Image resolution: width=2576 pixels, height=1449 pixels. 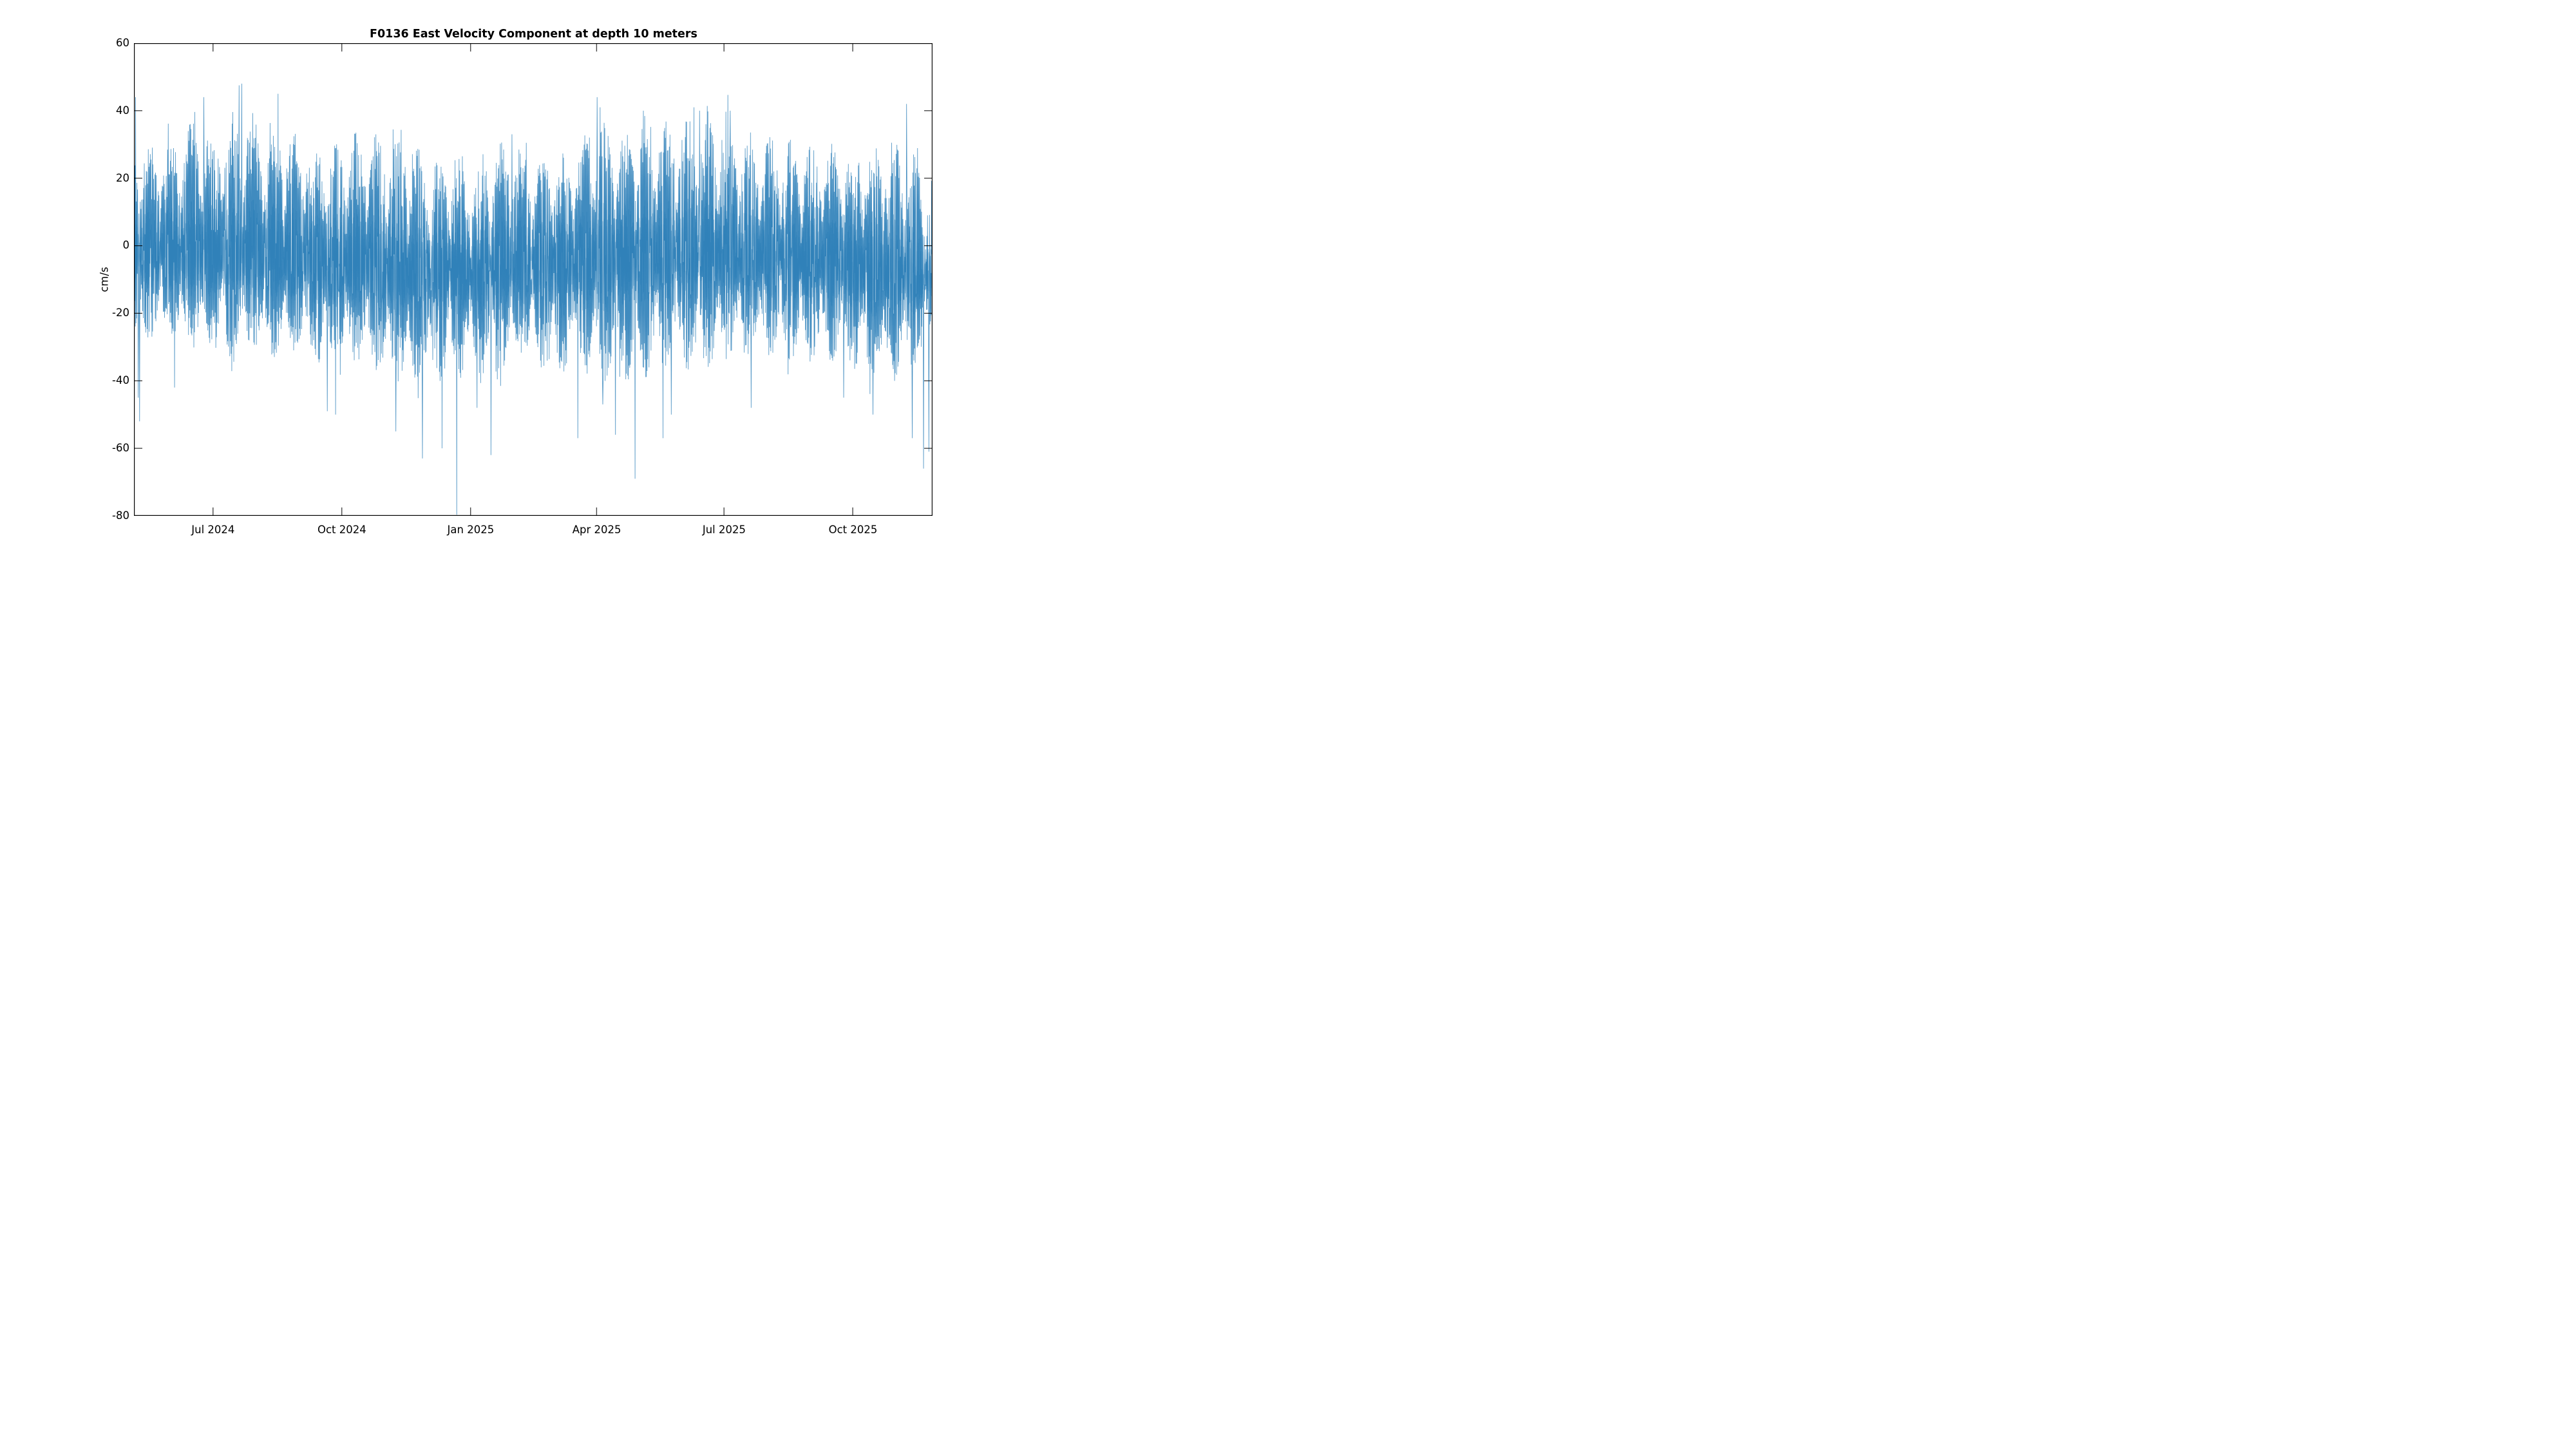 What do you see at coordinates (471, 530) in the screenshot?
I see `x-tick-label: Jan 2025` at bounding box center [471, 530].